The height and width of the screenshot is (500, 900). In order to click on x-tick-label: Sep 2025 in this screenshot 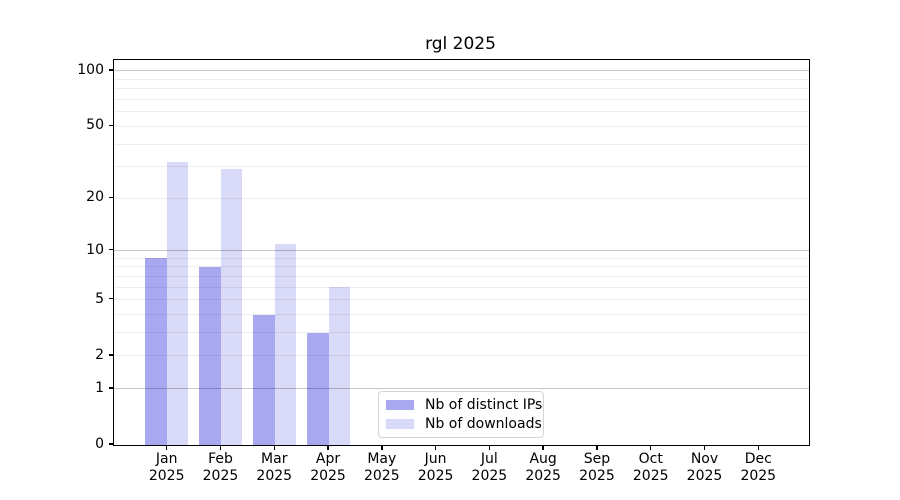, I will do `click(597, 467)`.